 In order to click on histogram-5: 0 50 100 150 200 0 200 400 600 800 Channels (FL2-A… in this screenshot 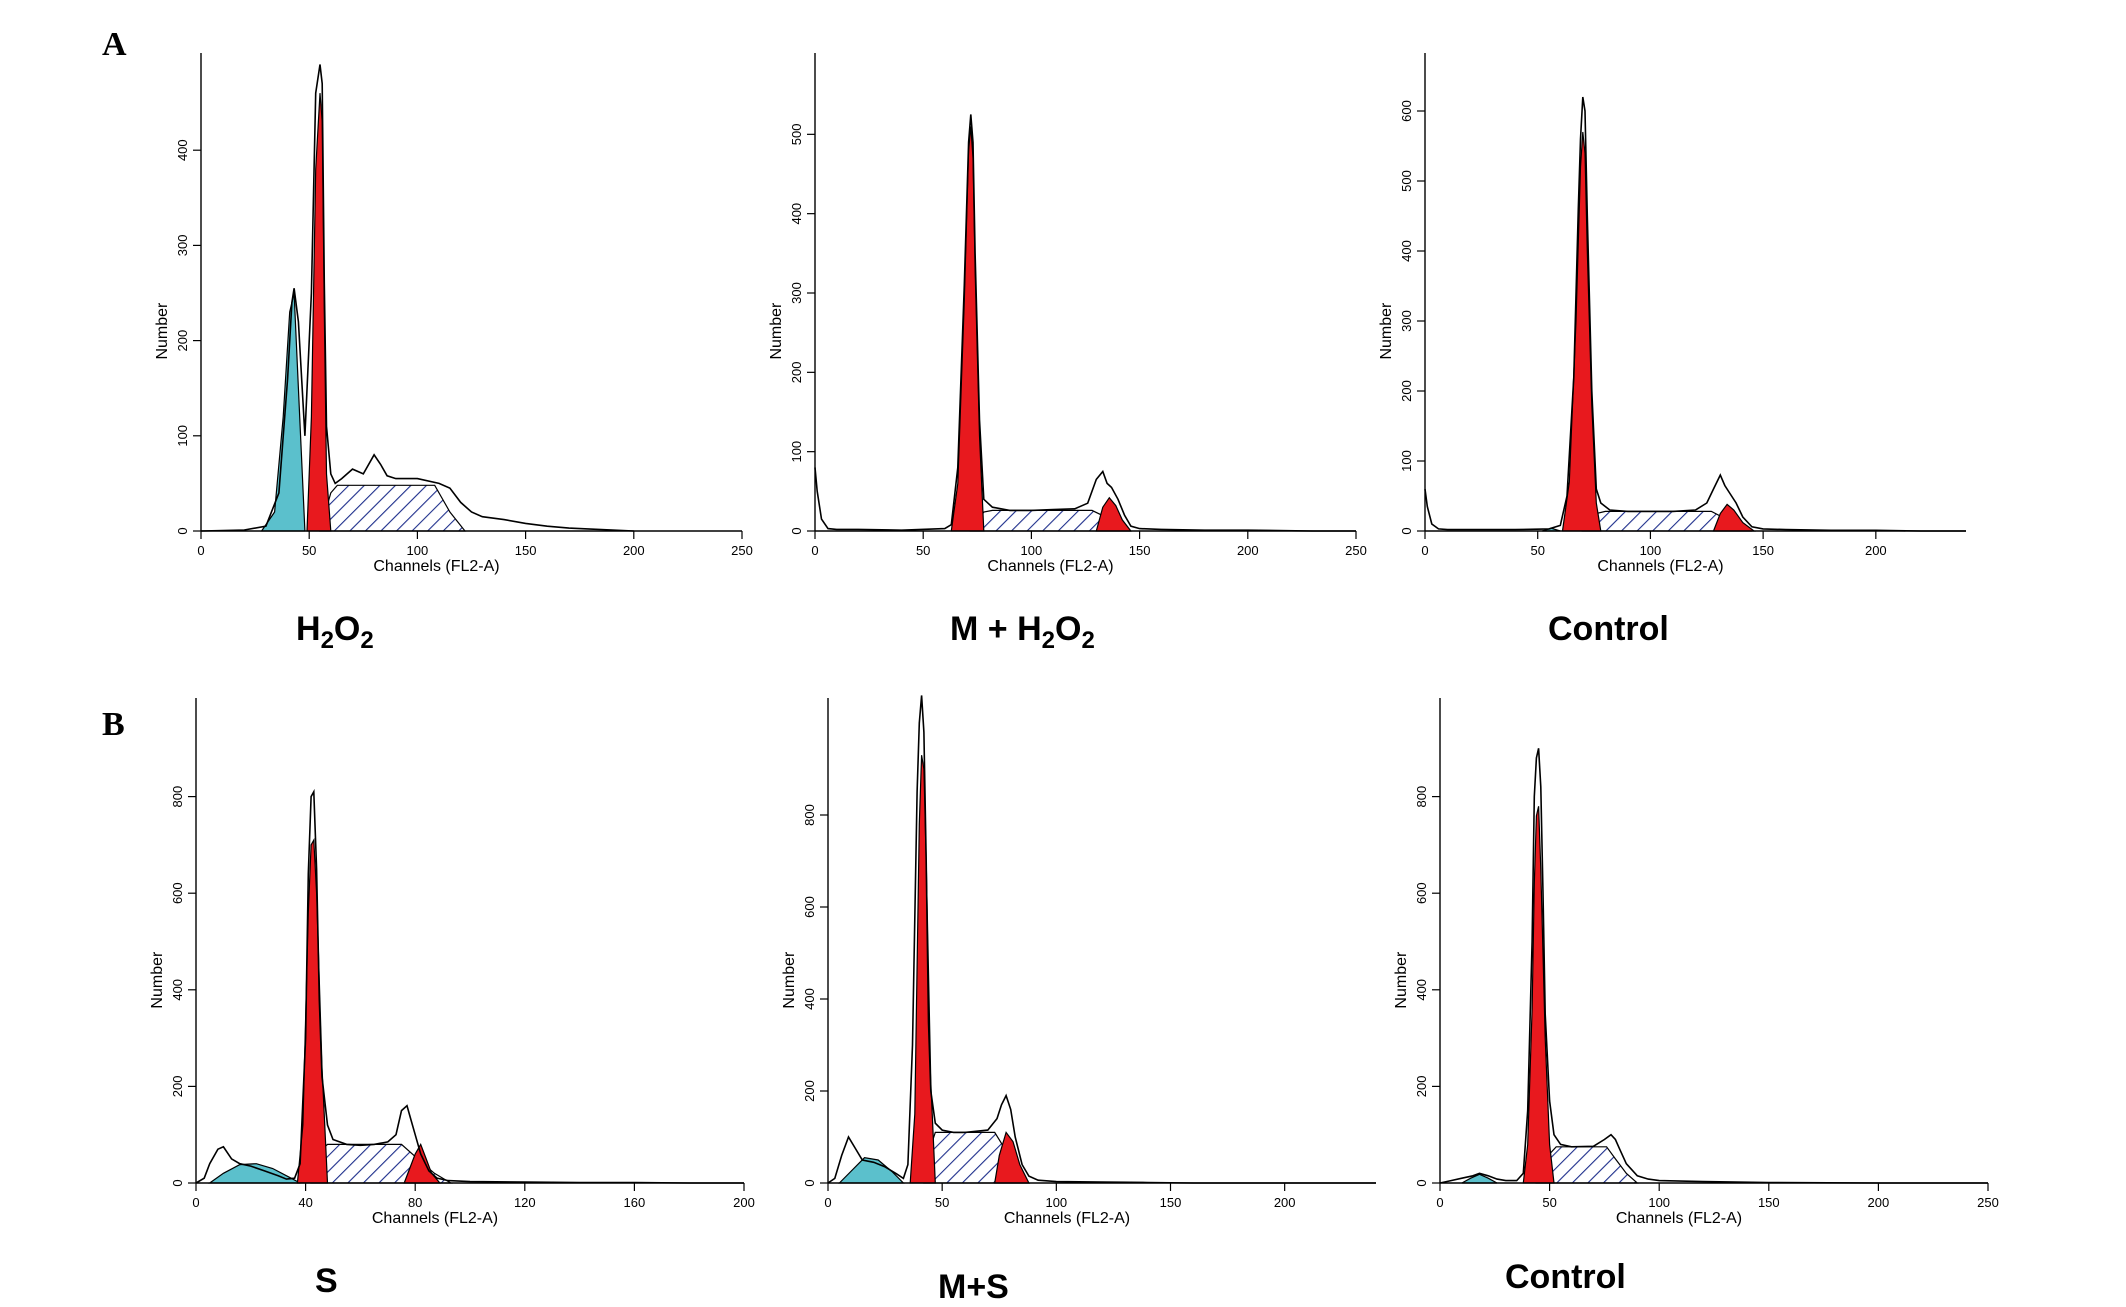, I will do `click(1078, 961)`.